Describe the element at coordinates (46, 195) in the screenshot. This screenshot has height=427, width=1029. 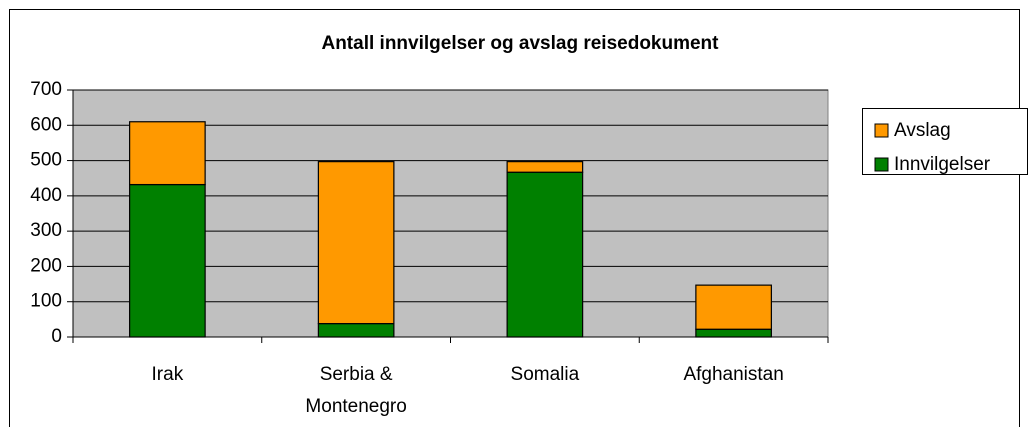
I see `y-tick-label: 400` at that location.